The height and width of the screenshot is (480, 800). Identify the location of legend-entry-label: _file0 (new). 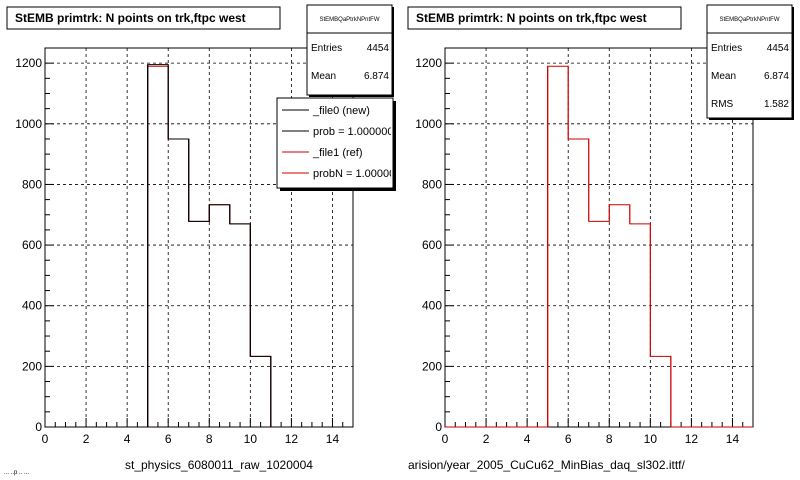
(341, 111).